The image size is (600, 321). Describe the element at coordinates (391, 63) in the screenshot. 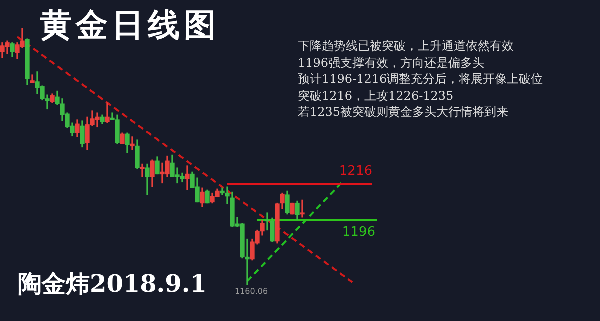

I see `annotation: 1196强支撑有效，方向还是偏多头` at that location.